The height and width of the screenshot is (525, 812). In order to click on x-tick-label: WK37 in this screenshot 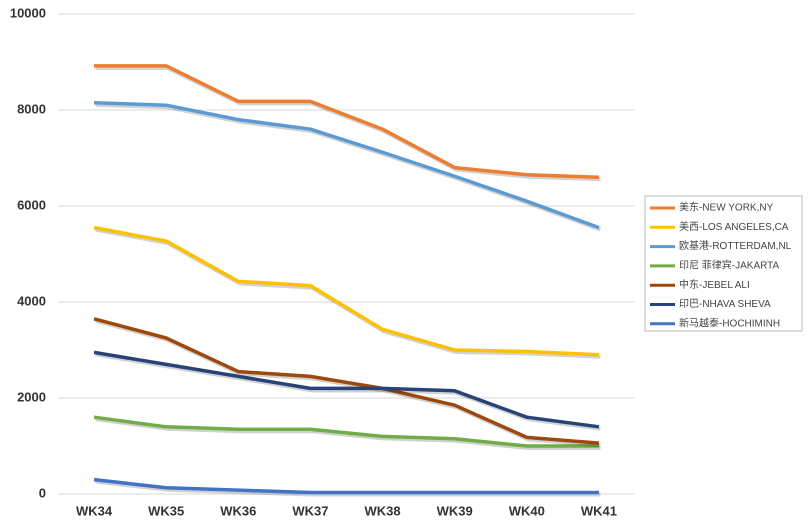, I will do `click(310, 510)`.